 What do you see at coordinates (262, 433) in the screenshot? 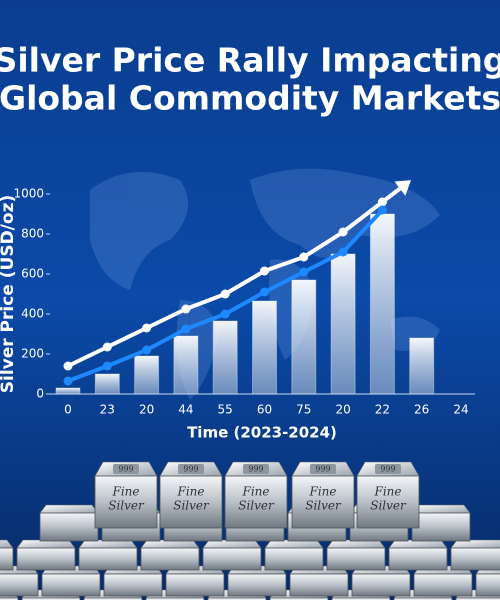
I see `x-axis-label: Time (2023-2024)` at bounding box center [262, 433].